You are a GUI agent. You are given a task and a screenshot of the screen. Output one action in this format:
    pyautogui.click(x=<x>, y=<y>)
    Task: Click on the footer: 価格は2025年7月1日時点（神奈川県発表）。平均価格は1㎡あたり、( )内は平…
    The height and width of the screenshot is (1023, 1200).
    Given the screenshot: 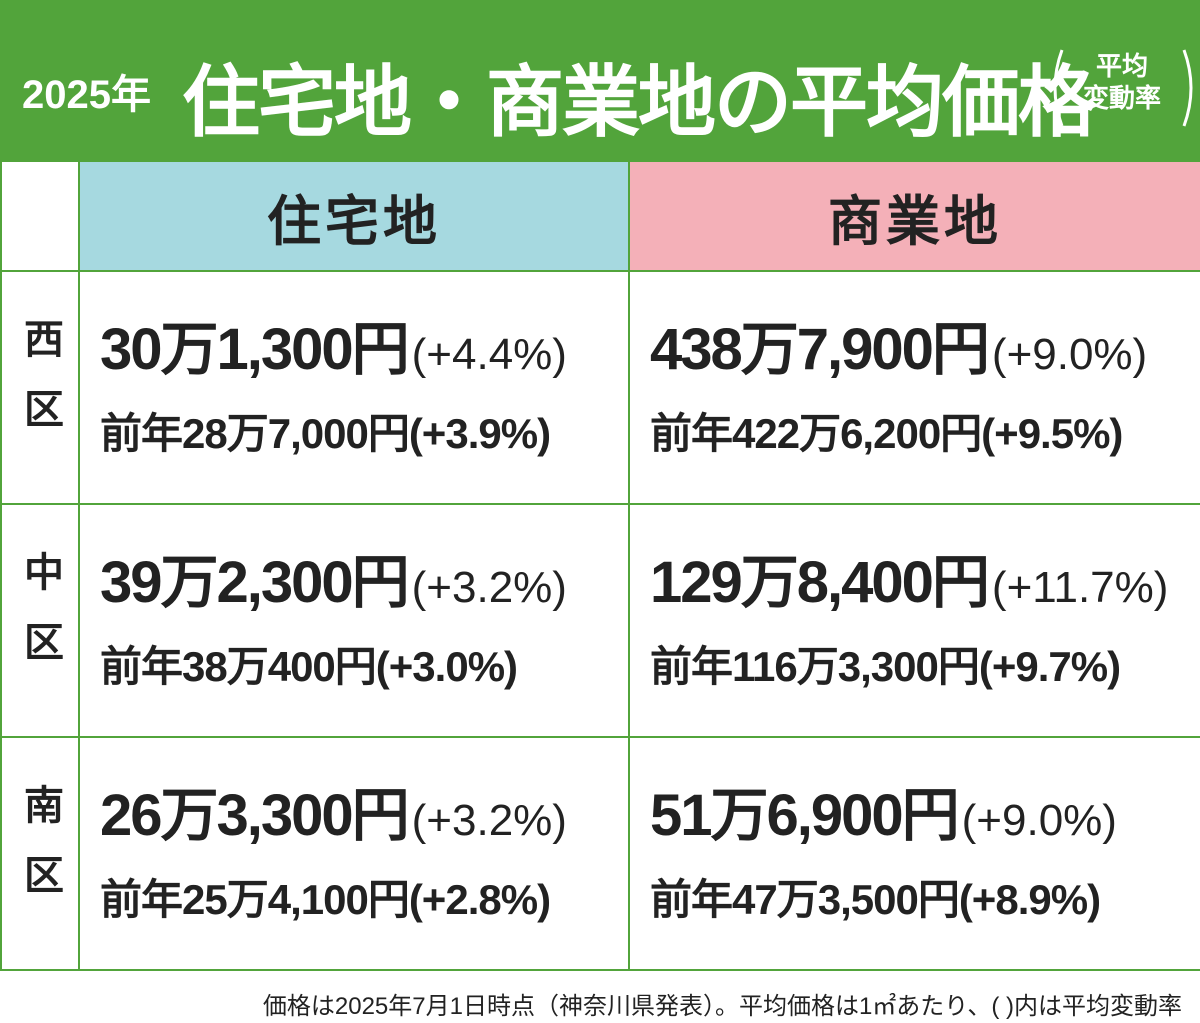 What is the action you would take?
    pyautogui.click(x=722, y=1006)
    